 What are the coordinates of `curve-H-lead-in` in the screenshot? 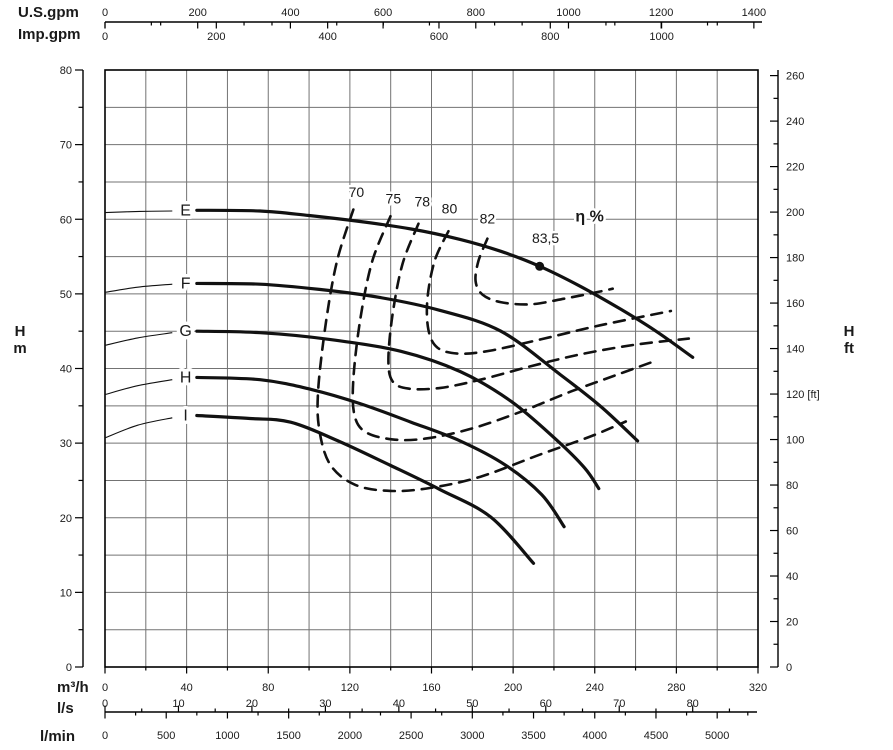 It's located at (138, 387).